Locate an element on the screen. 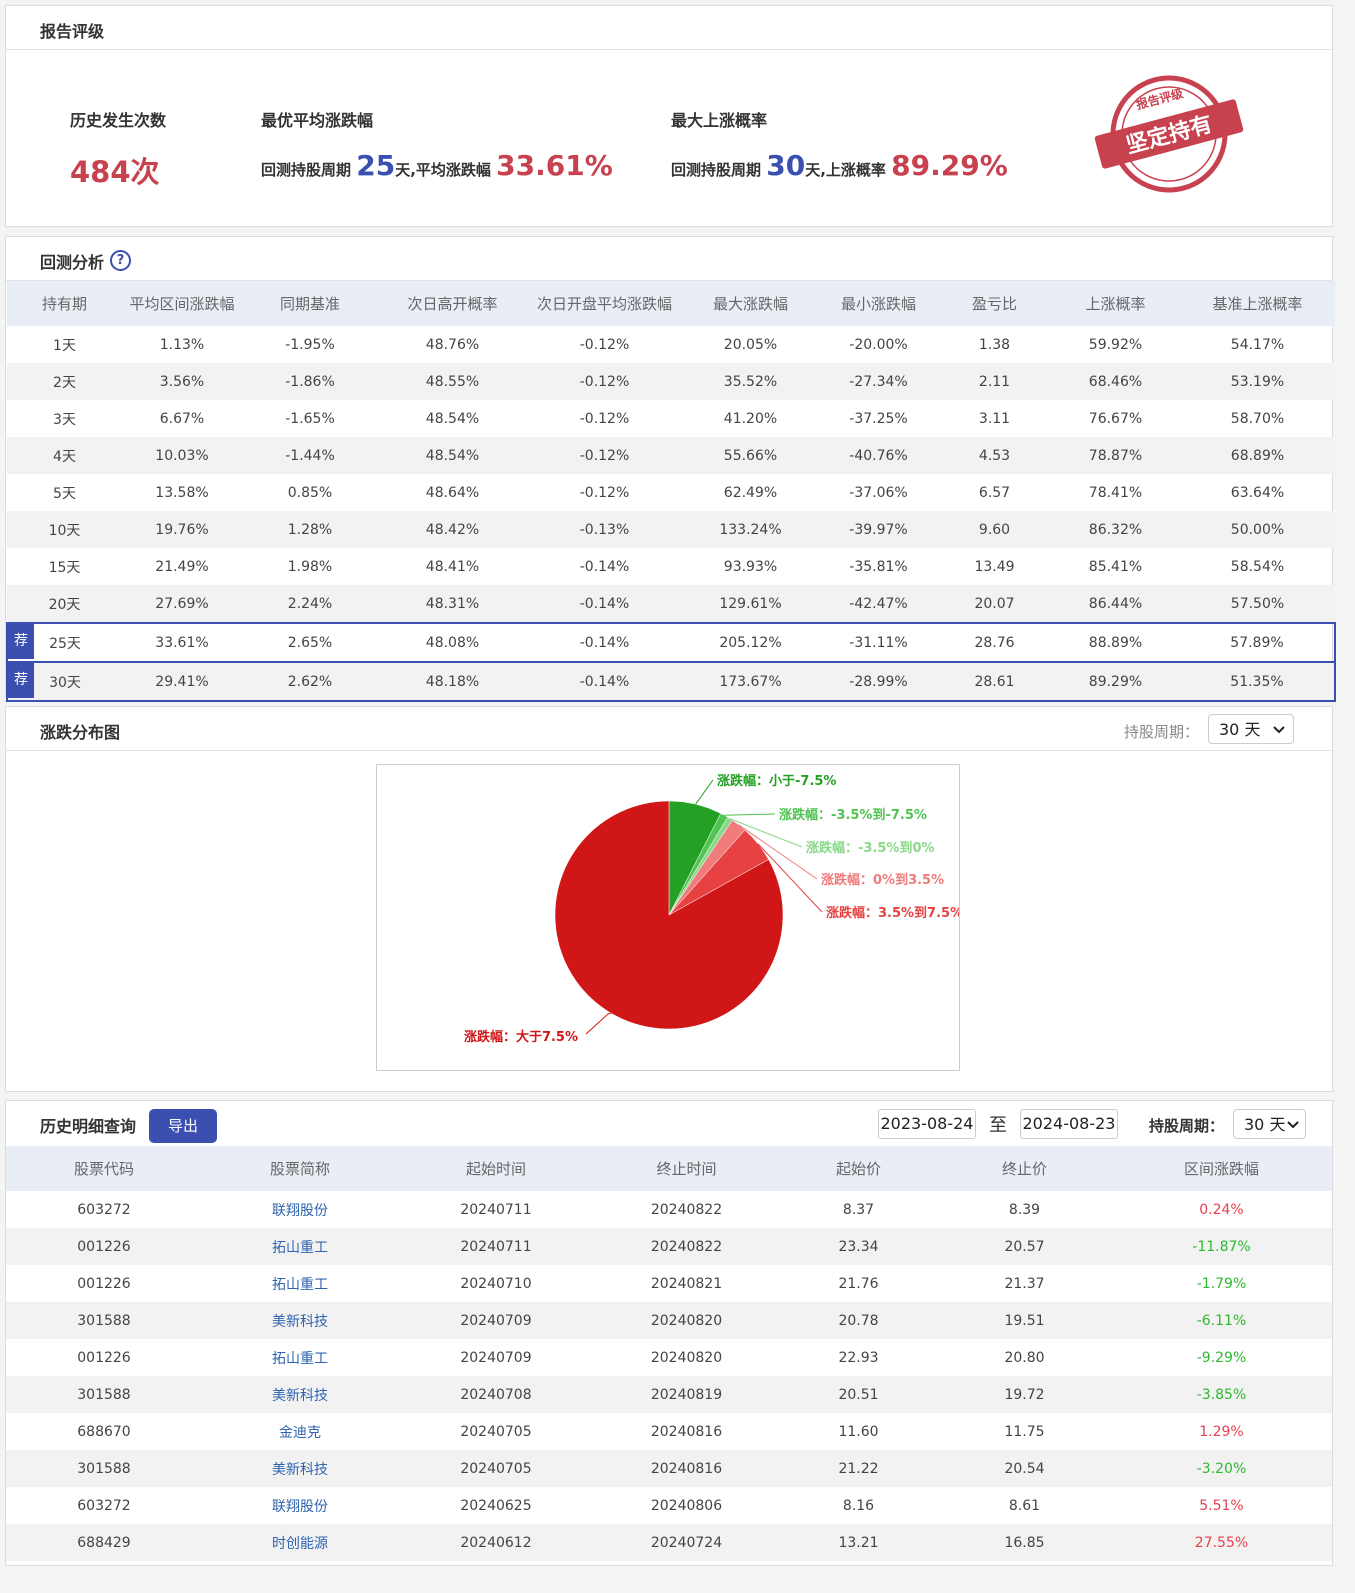 The image size is (1355, 1593). date-from: 2023-08-24 is located at coordinates (927, 1124).